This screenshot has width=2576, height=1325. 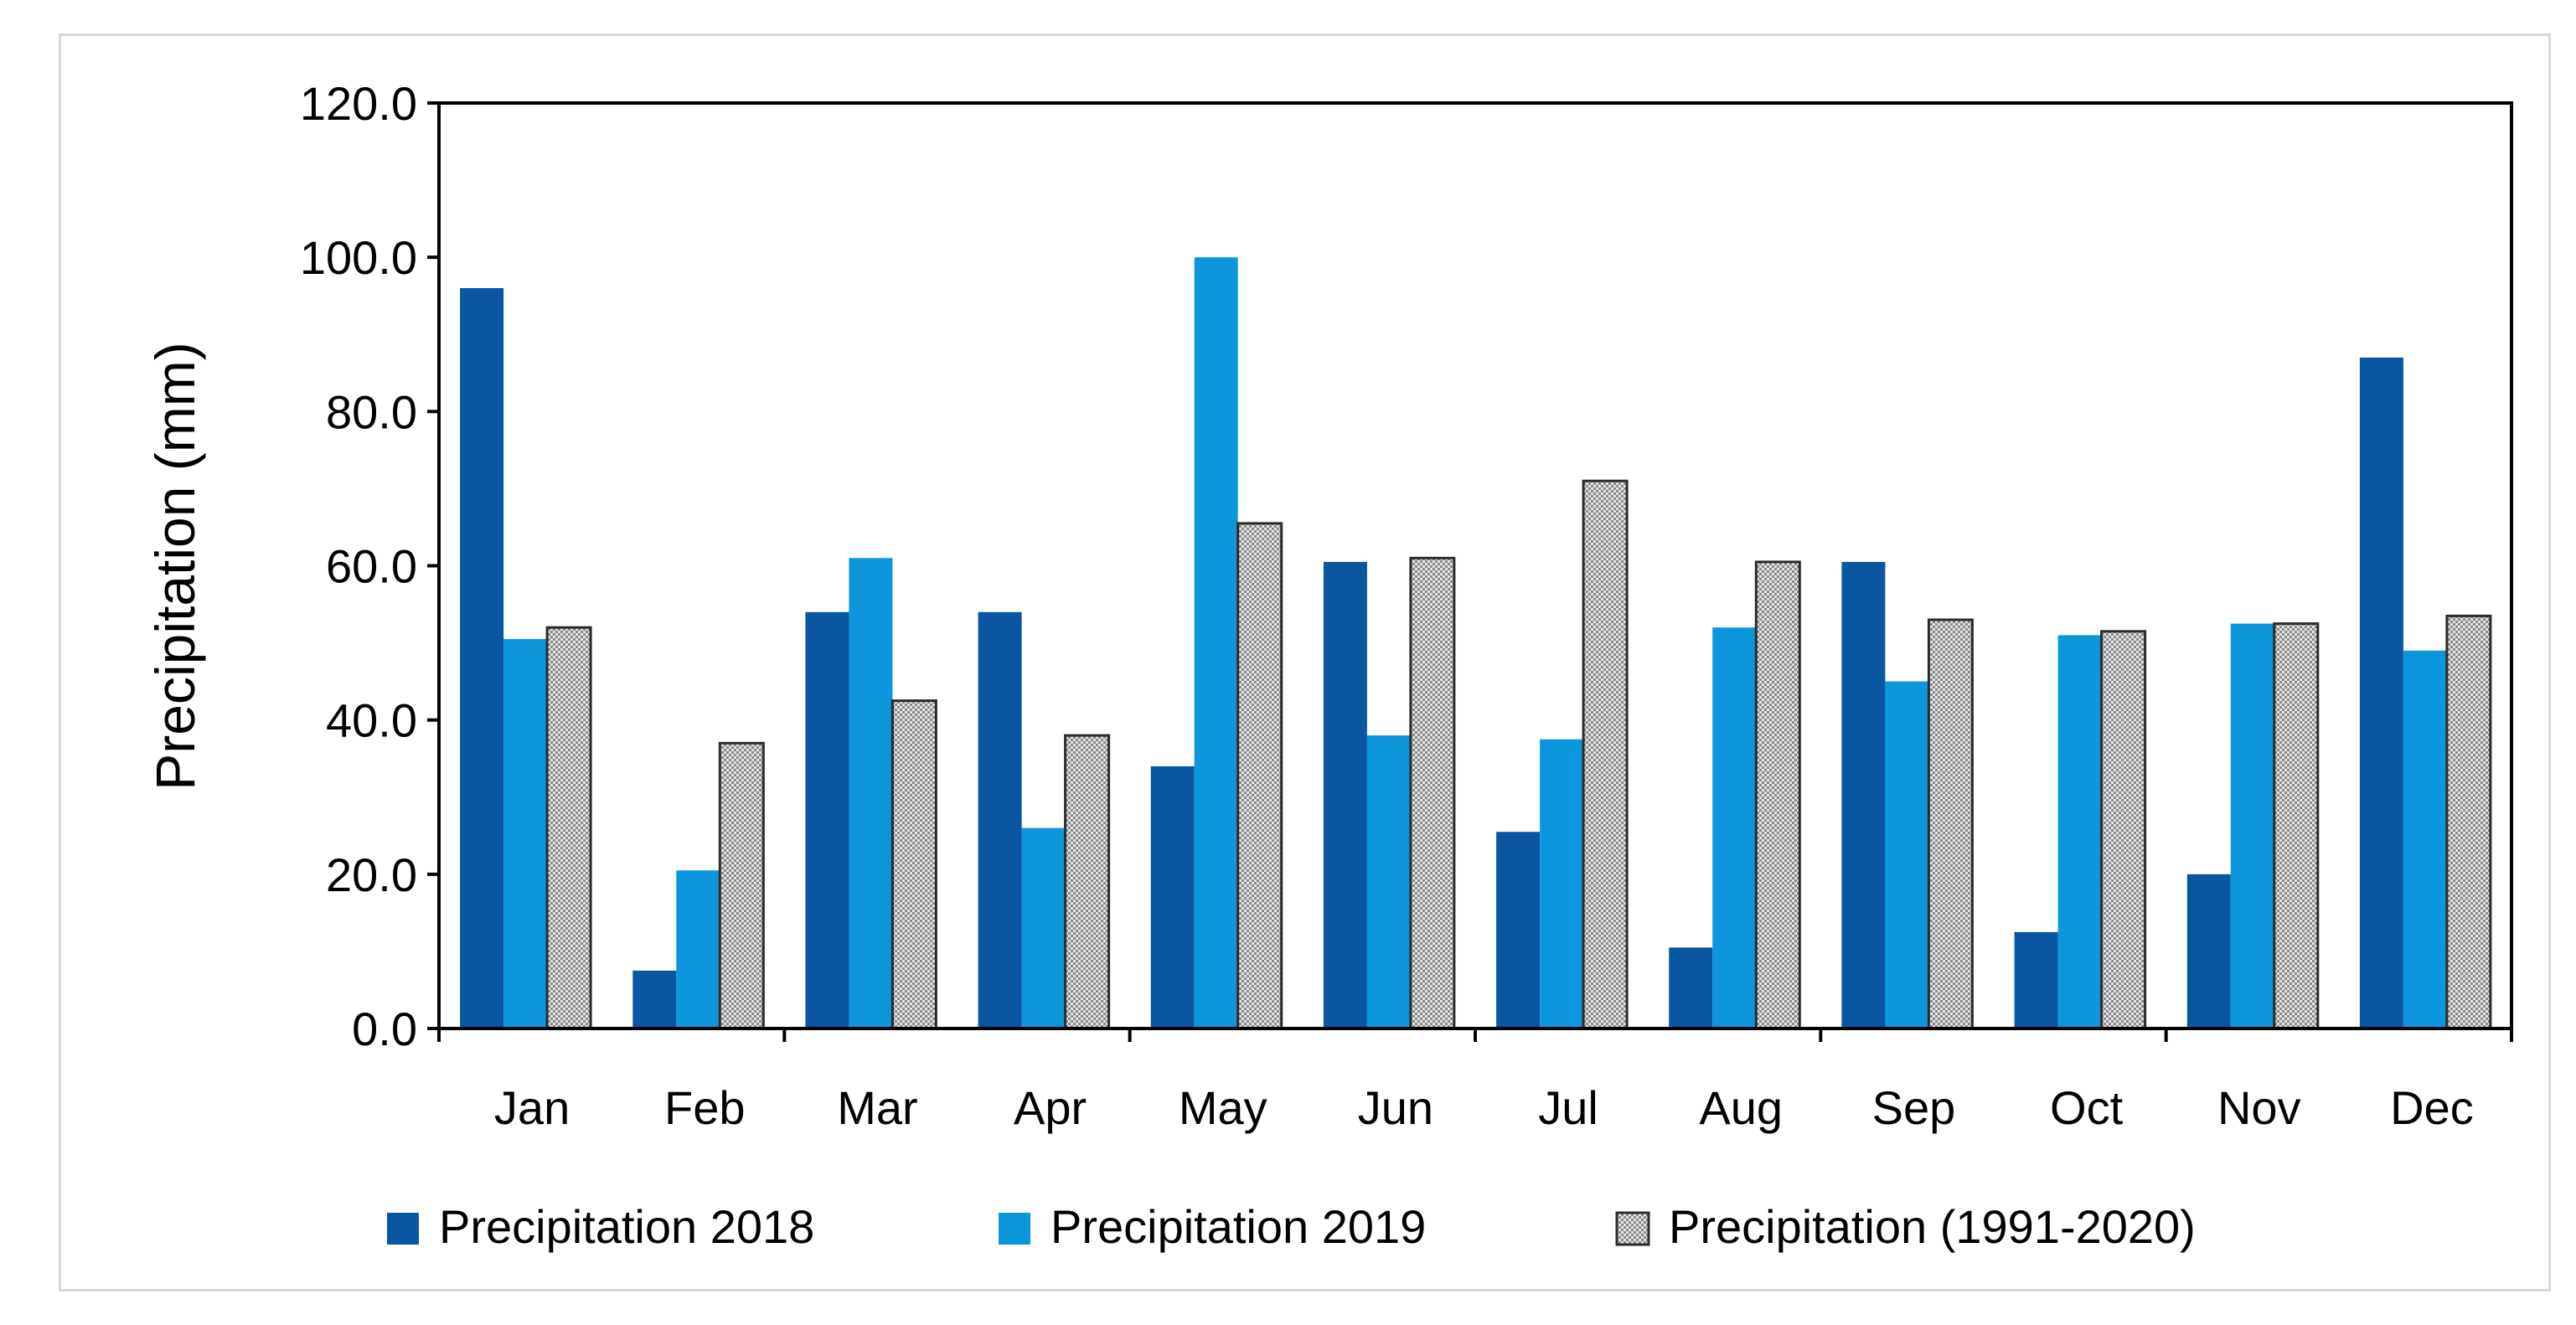 What do you see at coordinates (532, 1107) in the screenshot?
I see `x-tick-label-jan: Jan` at bounding box center [532, 1107].